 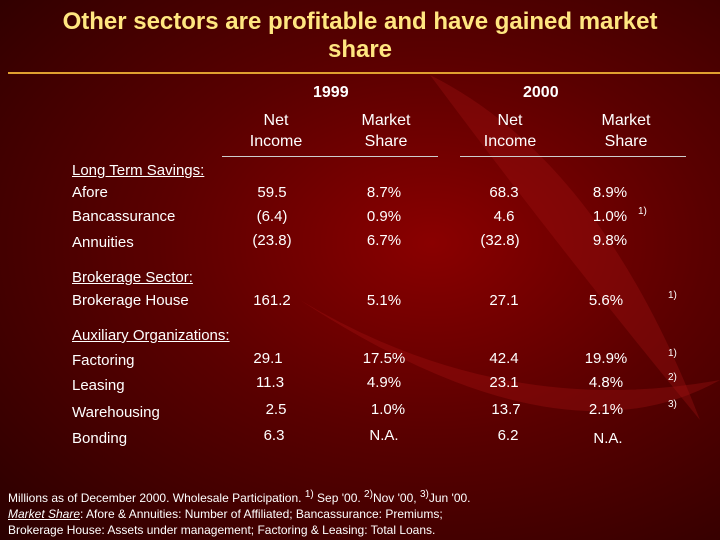 What do you see at coordinates (274, 435) in the screenshot?
I see `cell: 6.3` at bounding box center [274, 435].